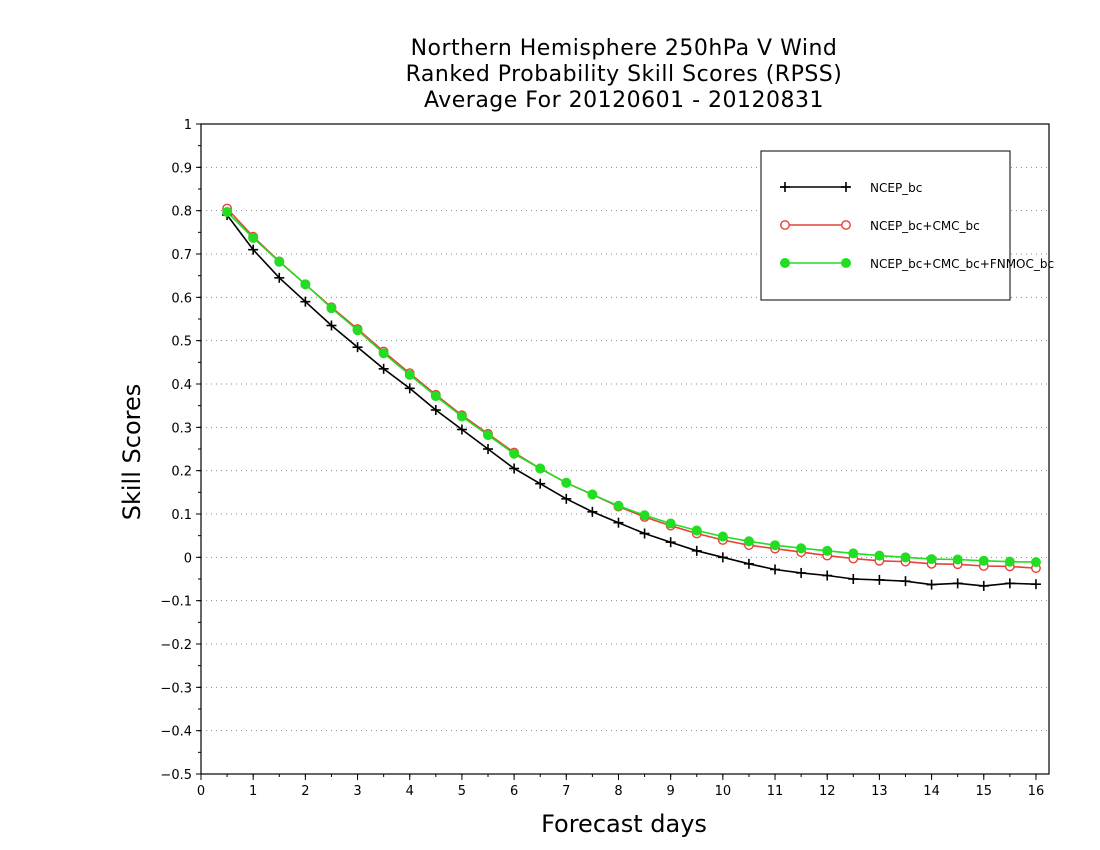  I want to click on x-tick-label: 10, so click(723, 791).